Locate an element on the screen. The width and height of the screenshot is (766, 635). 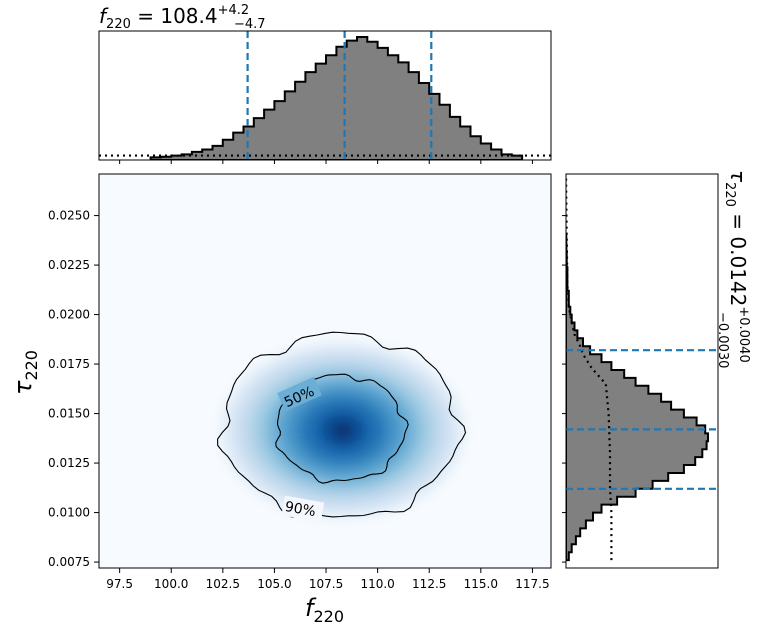
y-title-value: 0.0142 is located at coordinates (738, 271).